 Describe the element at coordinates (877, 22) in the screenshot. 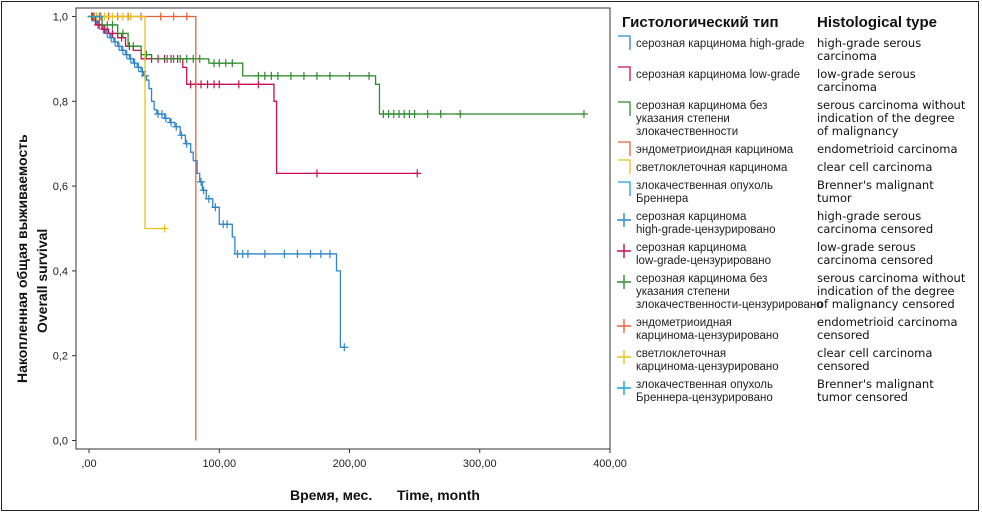

I see `legend-title-en: Histological type` at that location.